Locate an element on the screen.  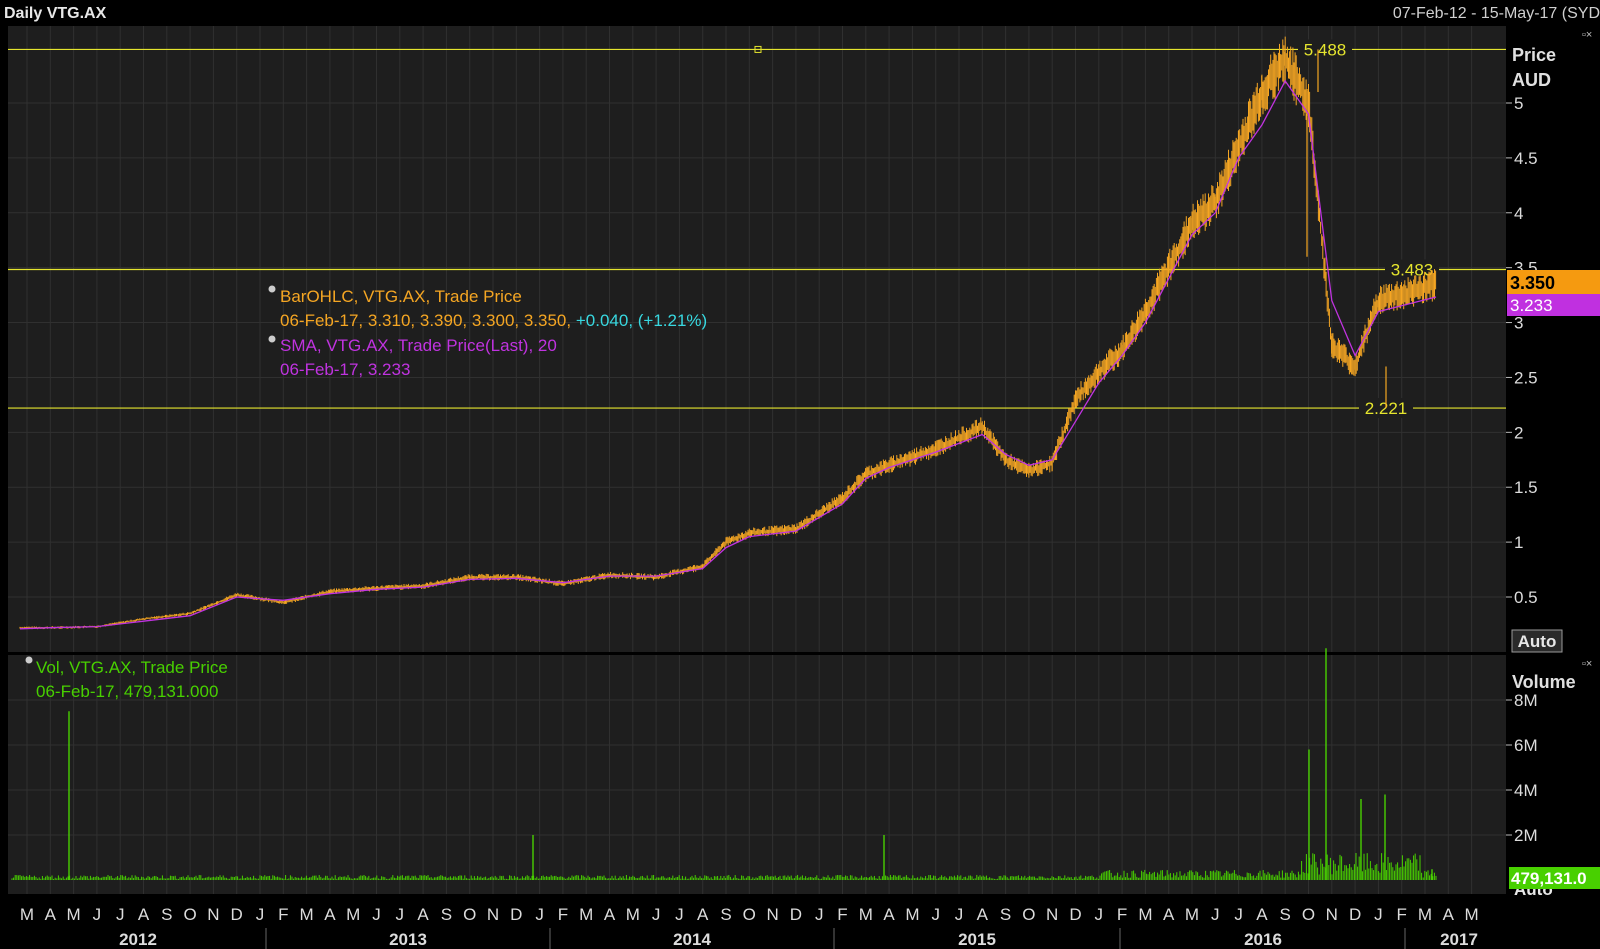
price-axis-ticks: 54.543.532.521.510.5 is located at coordinates (1522, 350).